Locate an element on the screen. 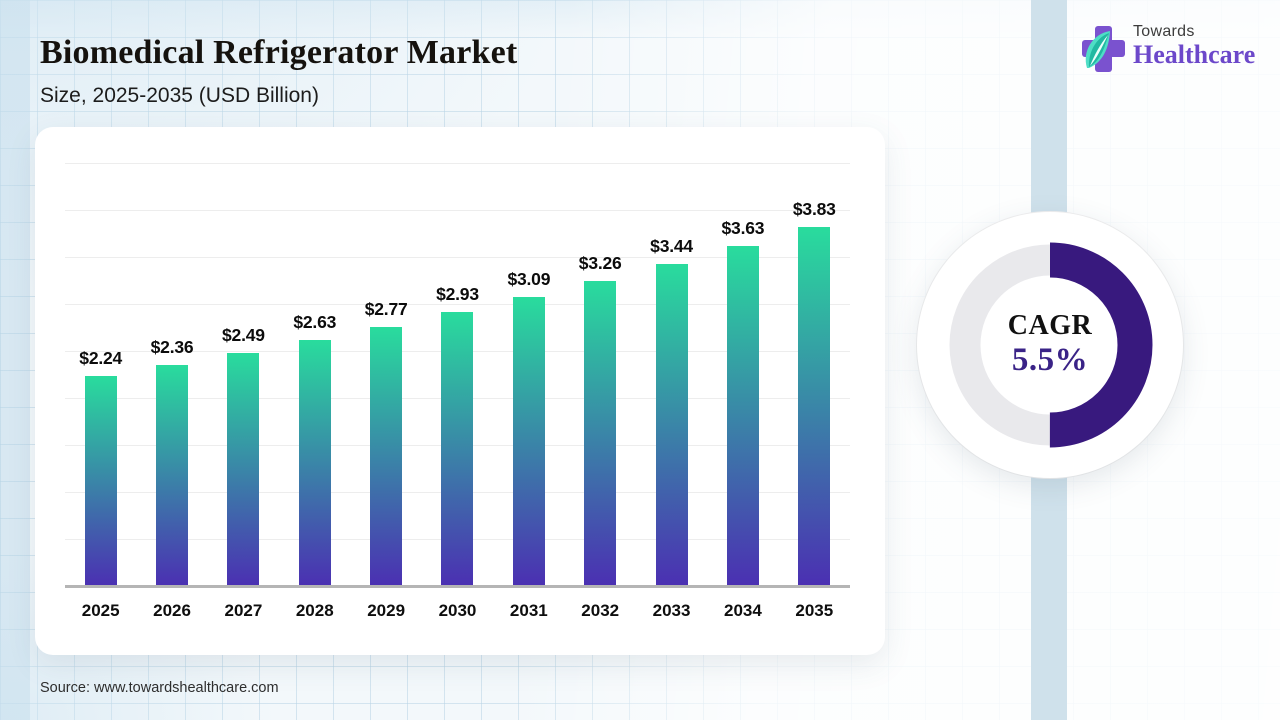 The image size is (1280, 720). x-tick-2034: 2034 is located at coordinates (743, 610).